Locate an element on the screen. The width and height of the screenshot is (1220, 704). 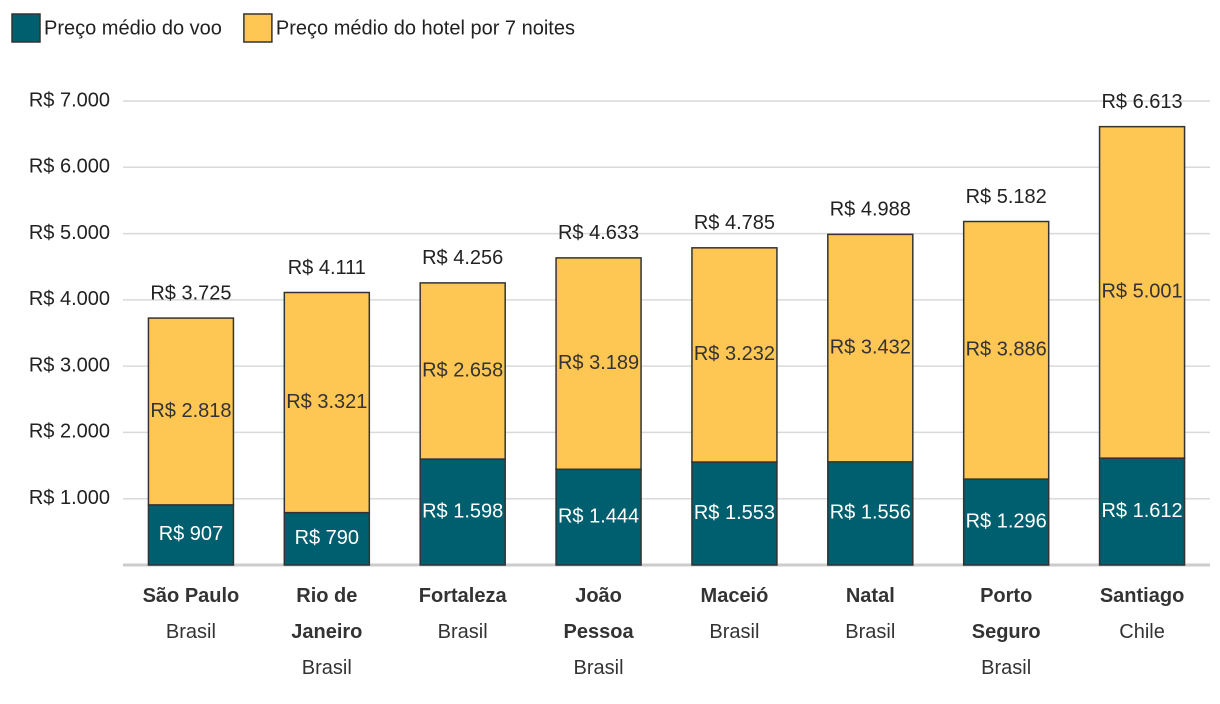
value-label: R$ 907 is located at coordinates (191, 534).